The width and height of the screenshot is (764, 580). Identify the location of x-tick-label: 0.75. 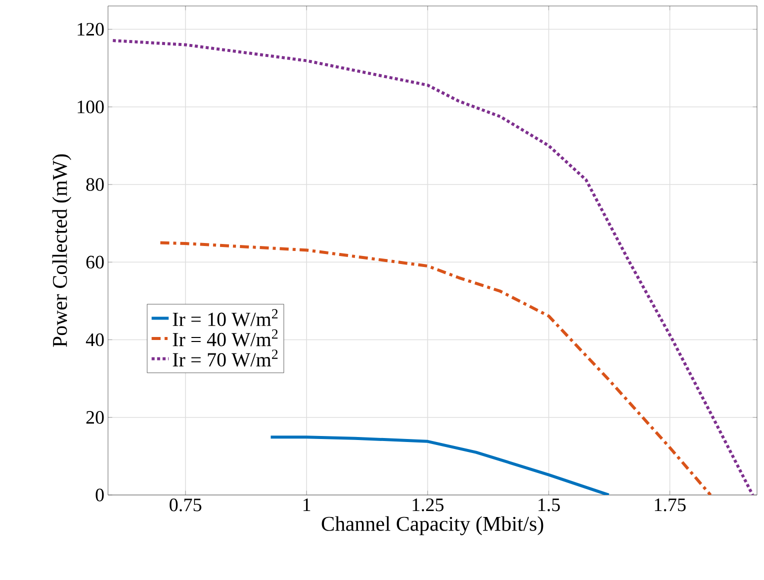
(186, 505).